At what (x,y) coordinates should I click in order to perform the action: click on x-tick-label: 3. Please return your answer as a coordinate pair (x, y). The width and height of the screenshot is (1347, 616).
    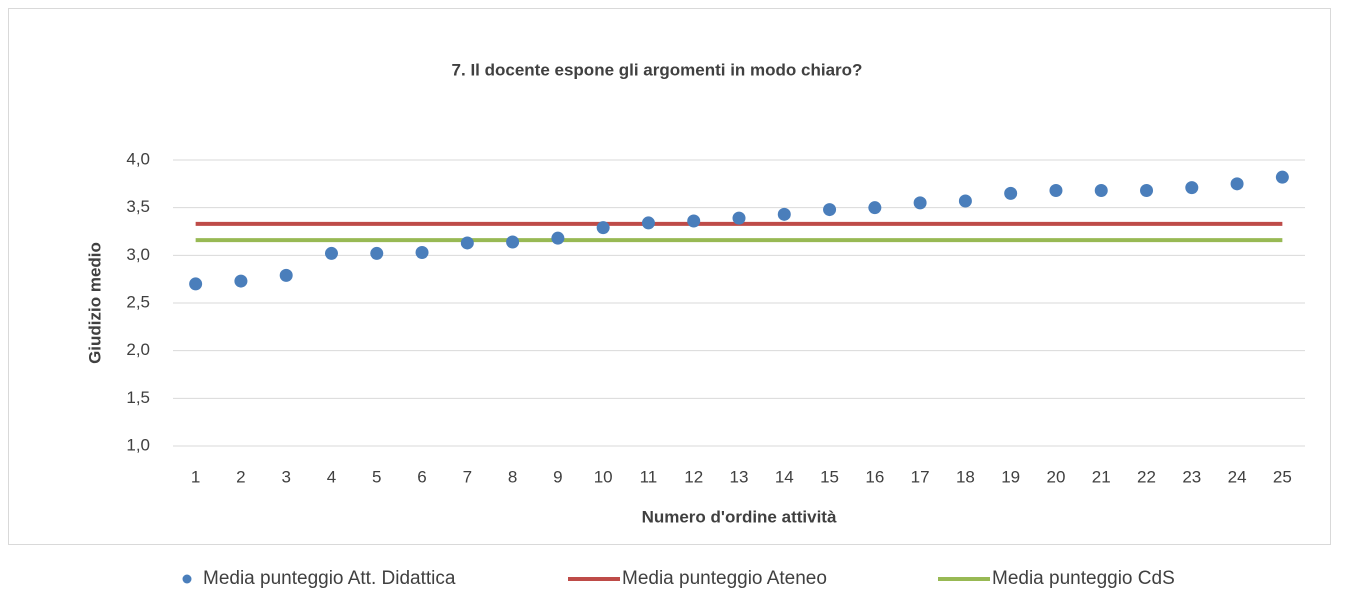
    Looking at the image, I should click on (285, 476).